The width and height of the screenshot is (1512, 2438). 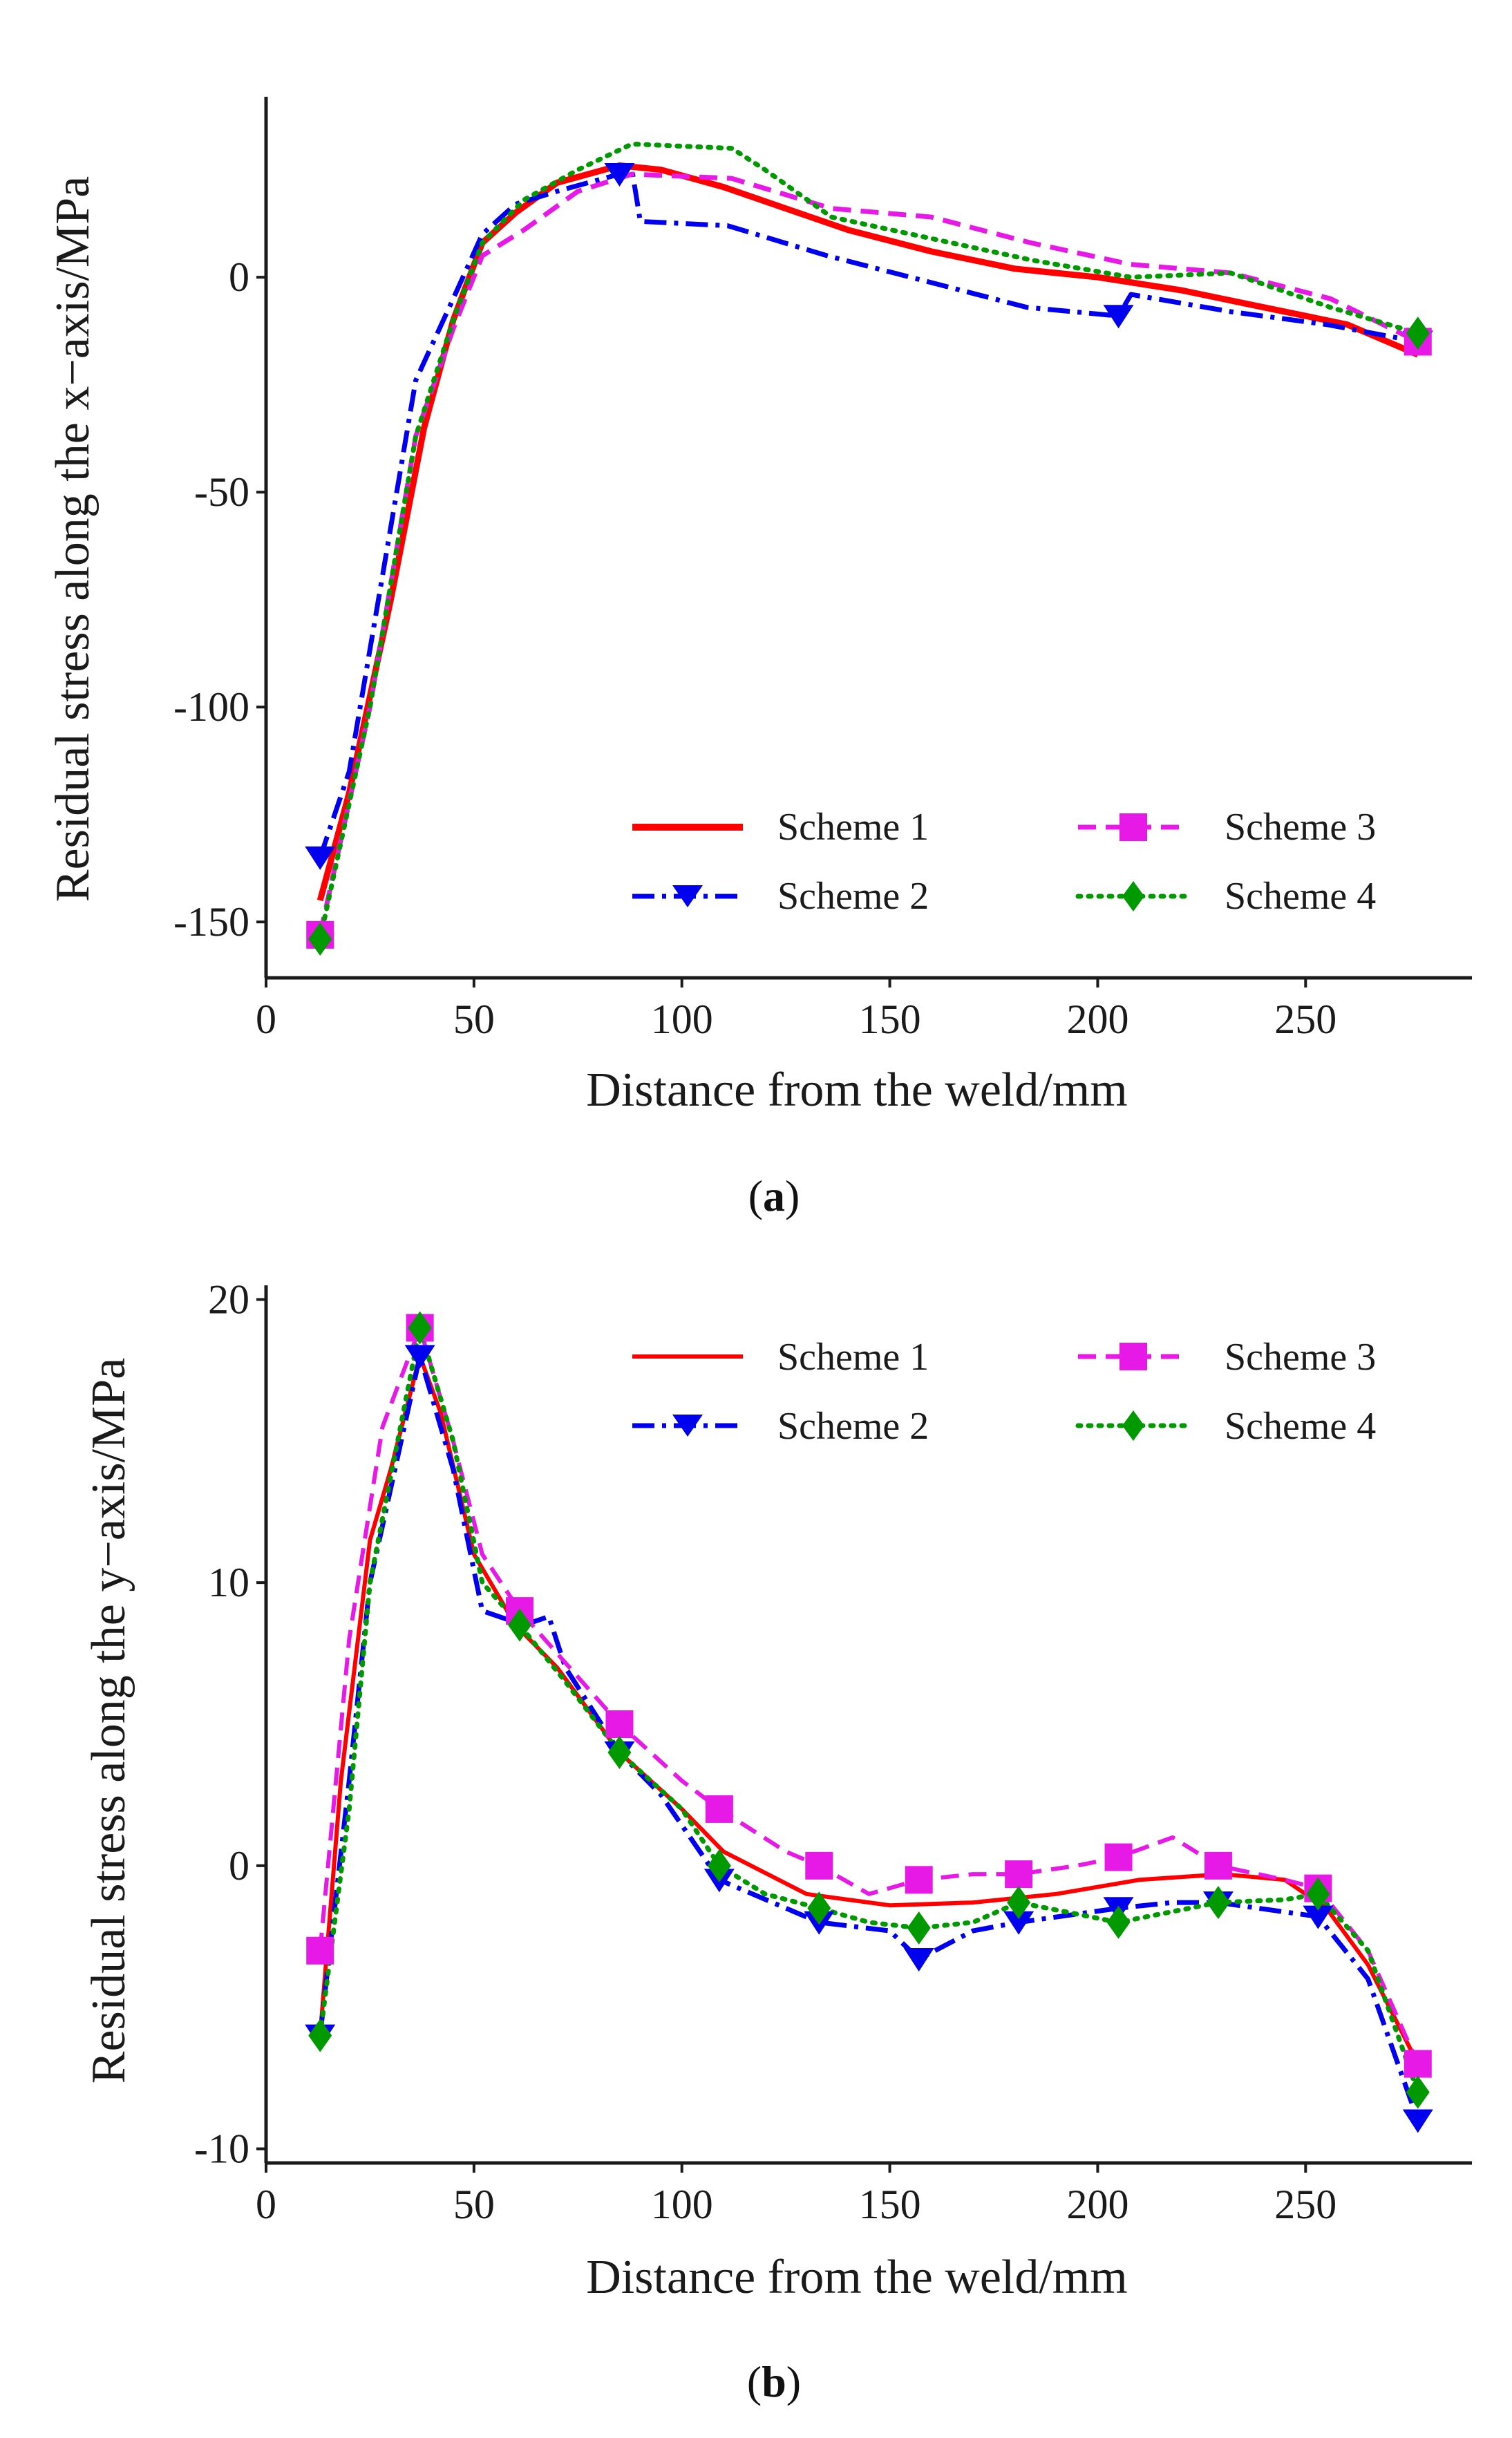 I want to click on chart-a-legend-entry-scheme-2: Scheme 2, so click(x=780, y=896).